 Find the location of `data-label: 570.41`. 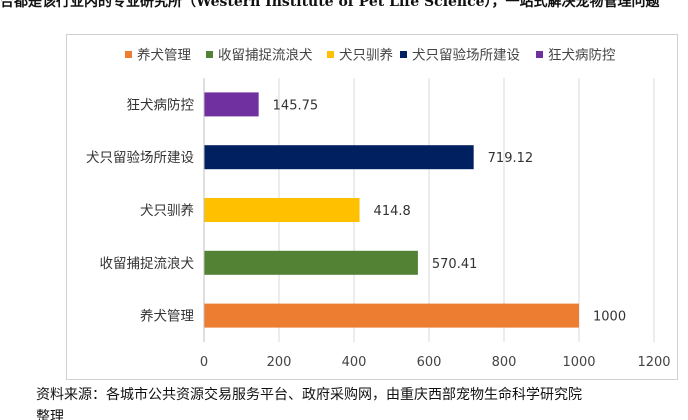

data-label: 570.41 is located at coordinates (455, 264).